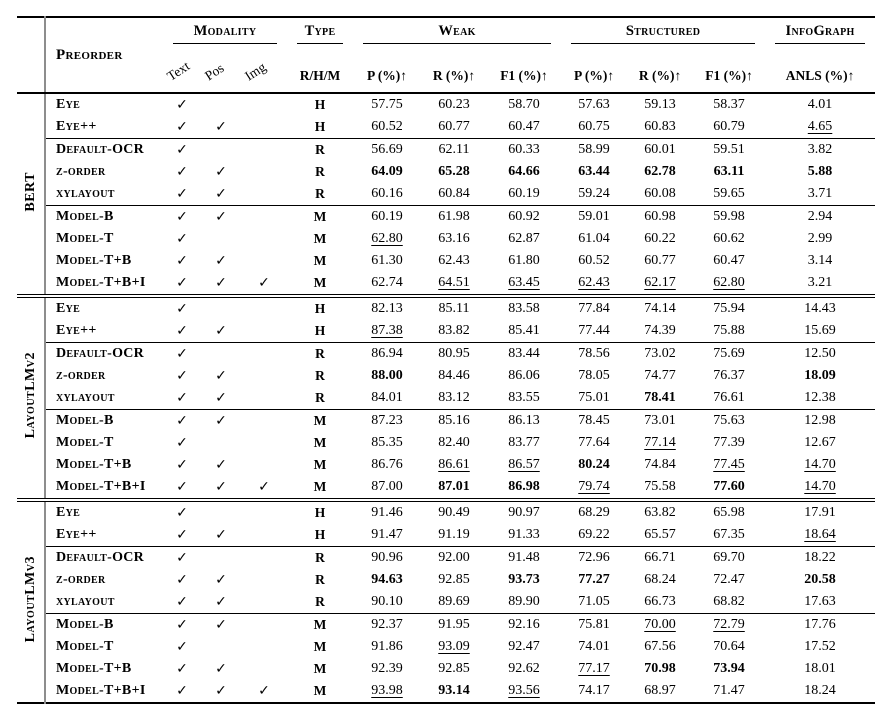 This screenshot has width=892, height=704. I want to click on text-col-label: Text, so click(178, 71).